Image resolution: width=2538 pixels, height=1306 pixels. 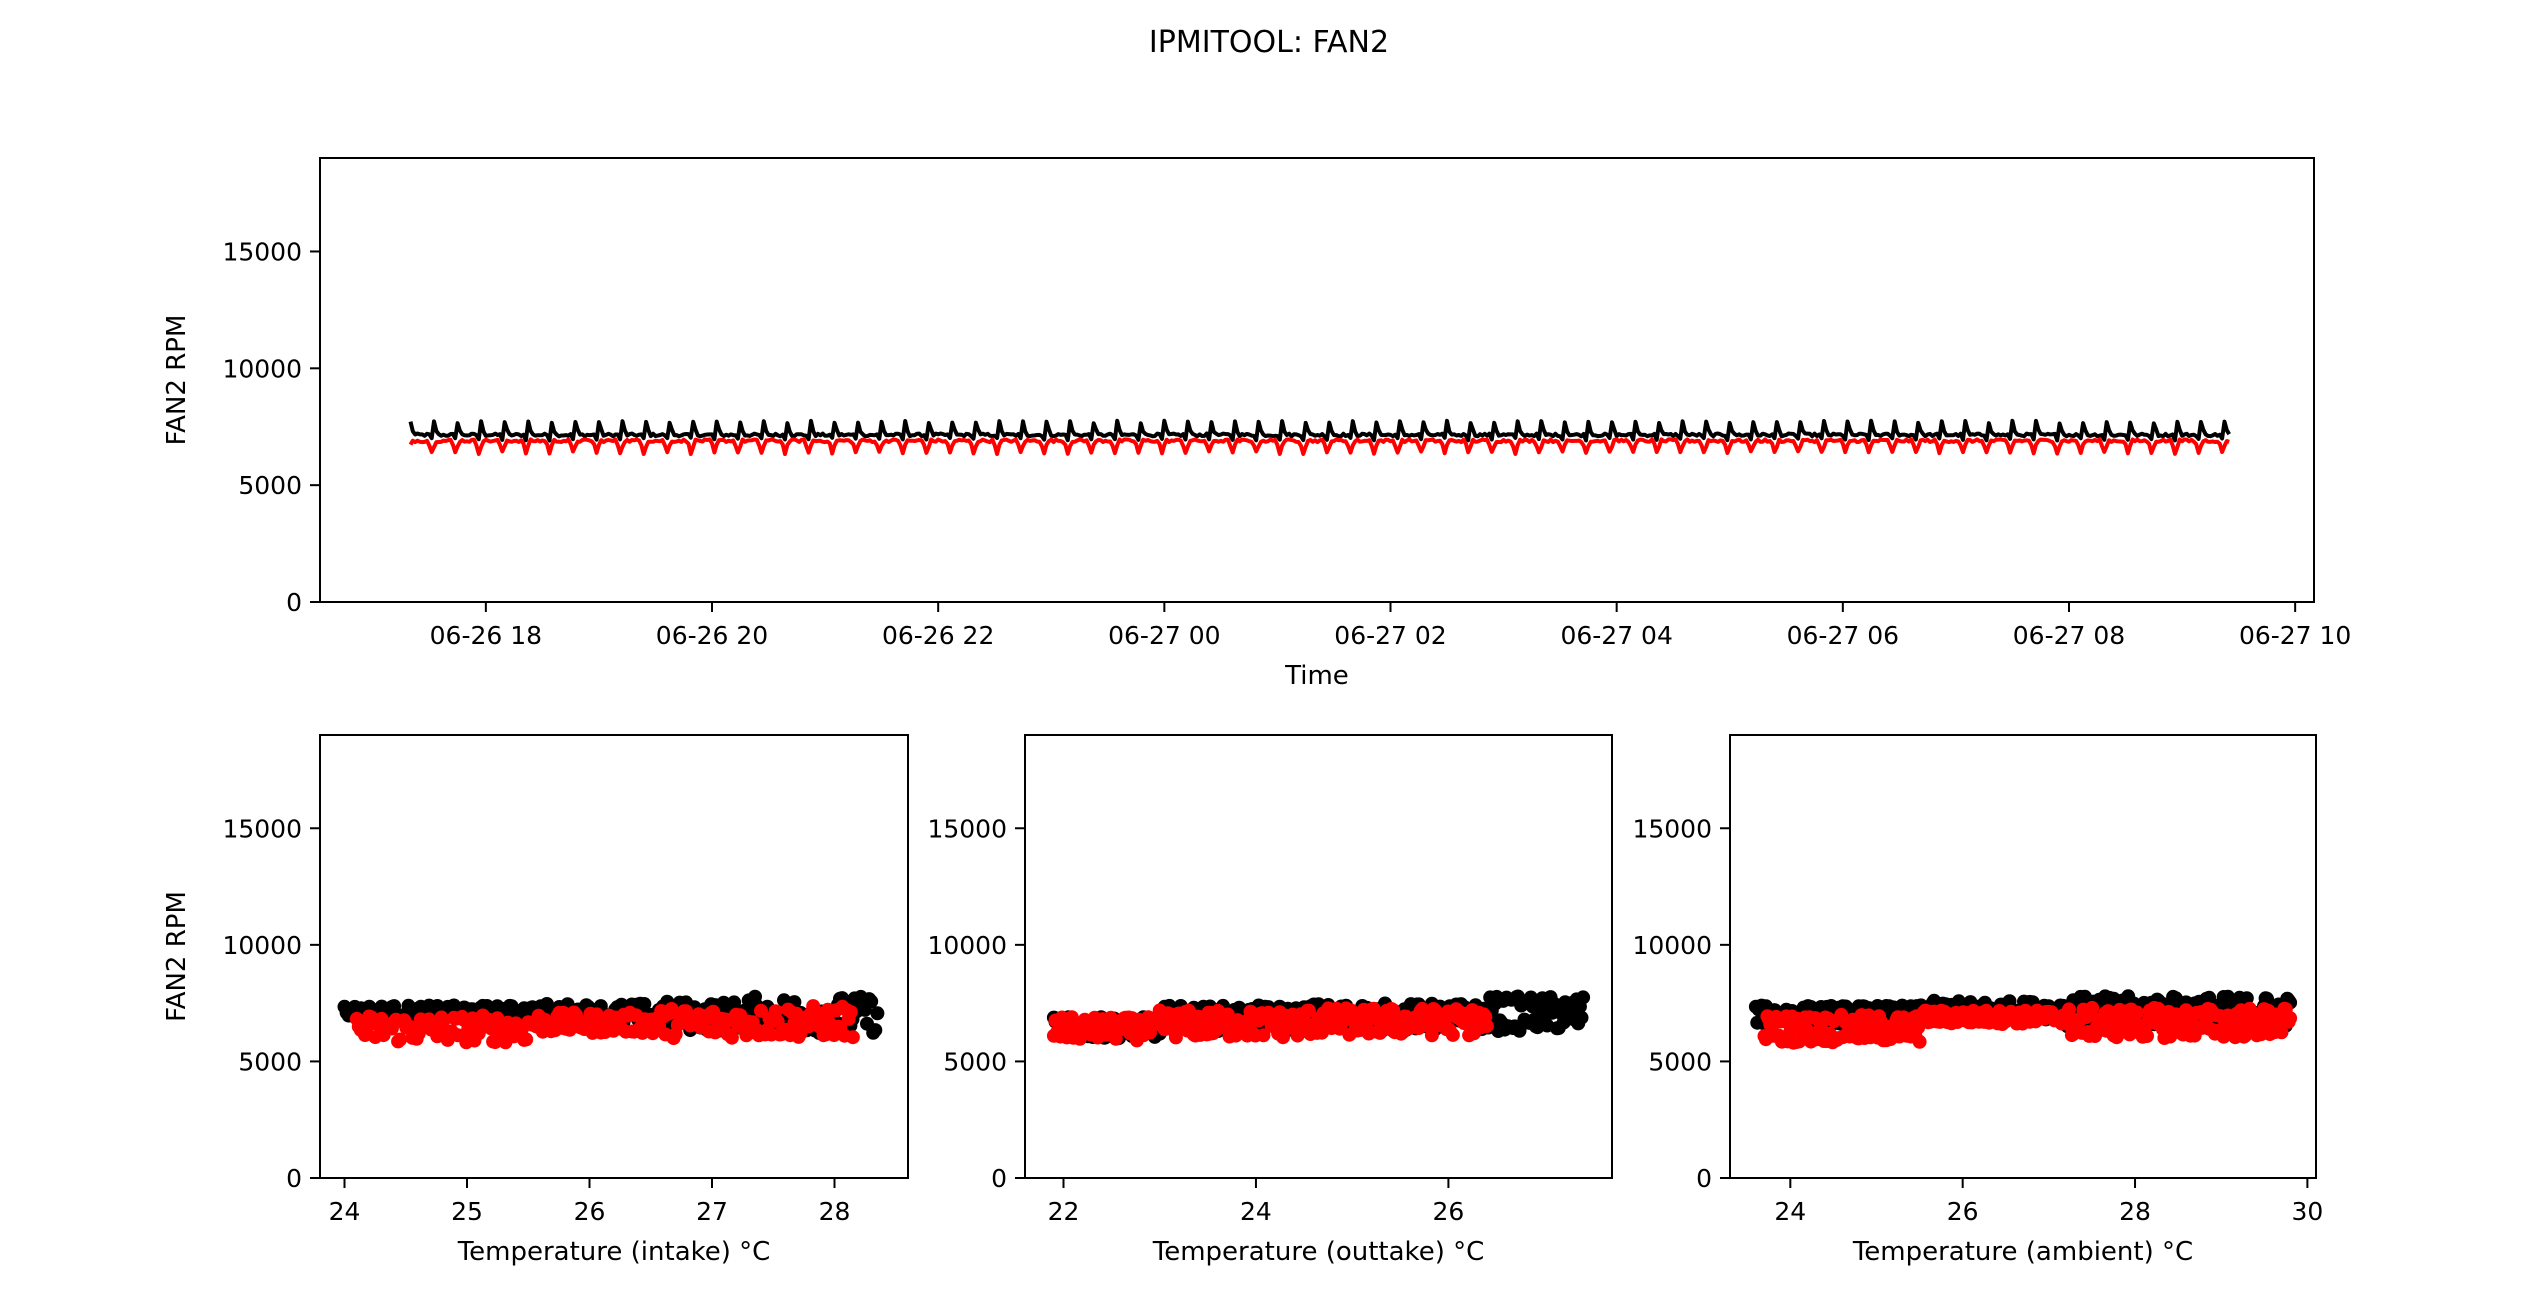 What do you see at coordinates (2022, 1252) in the screenshot?
I see `x-axis-label: Temperature (ambient) °C` at bounding box center [2022, 1252].